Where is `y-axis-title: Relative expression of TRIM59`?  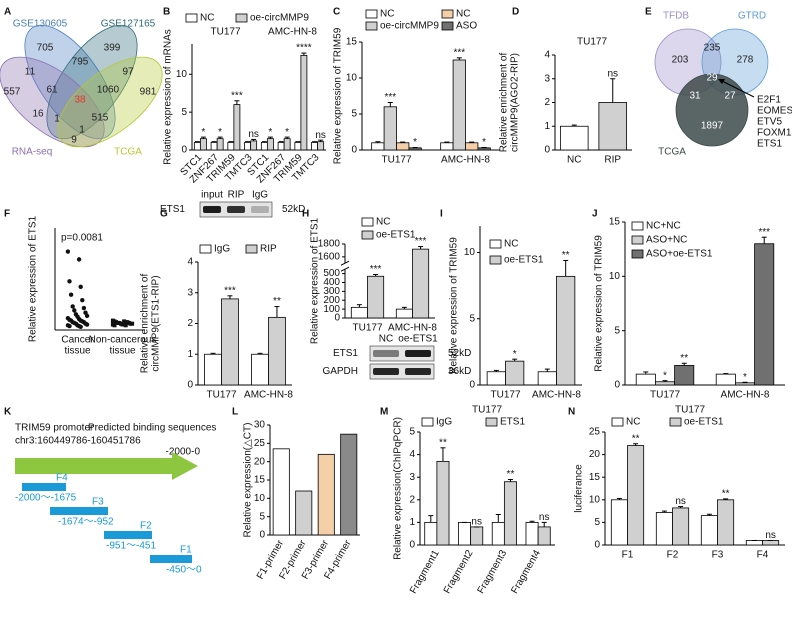 y-axis-title: Relative expression of TRIM59 is located at coordinates (454, 305).